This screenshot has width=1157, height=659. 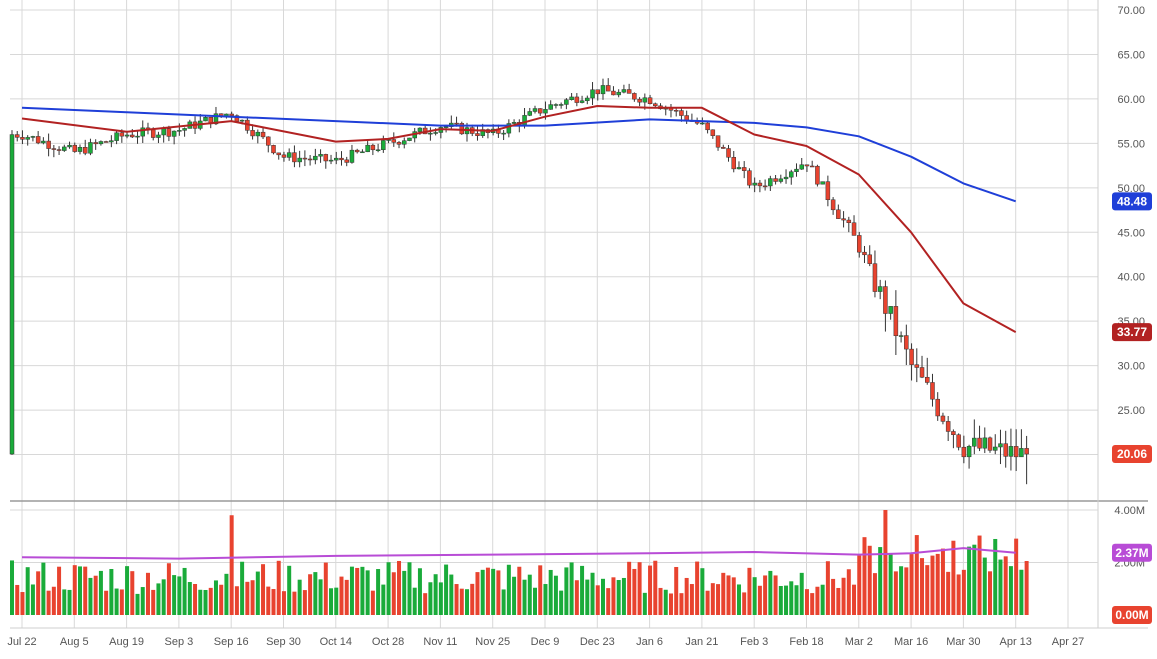 What do you see at coordinates (545, 642) in the screenshot?
I see `time-tick-label: Dec 9` at bounding box center [545, 642].